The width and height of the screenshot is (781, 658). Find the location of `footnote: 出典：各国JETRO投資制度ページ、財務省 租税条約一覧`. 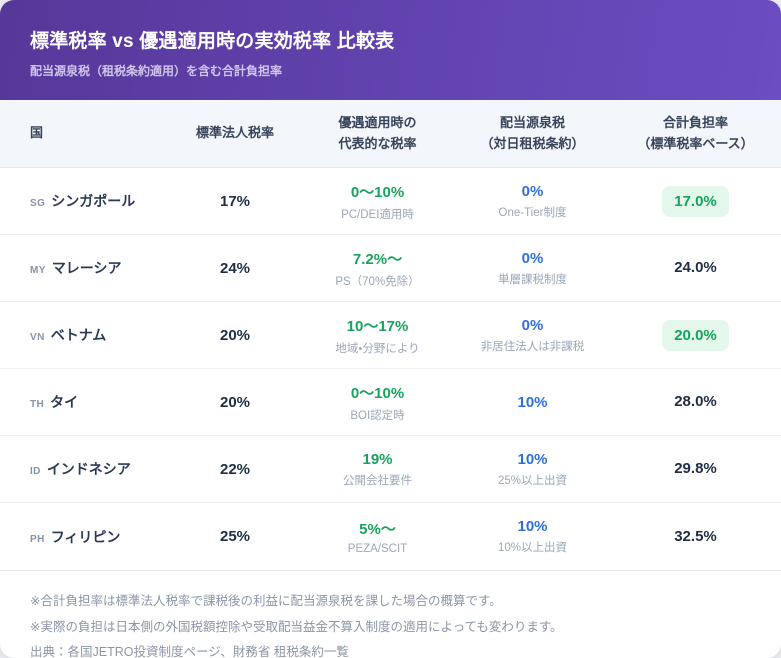

footnote: 出典：各国JETRO投資制度ページ、財務省 租税条約一覧 is located at coordinates (189, 651).